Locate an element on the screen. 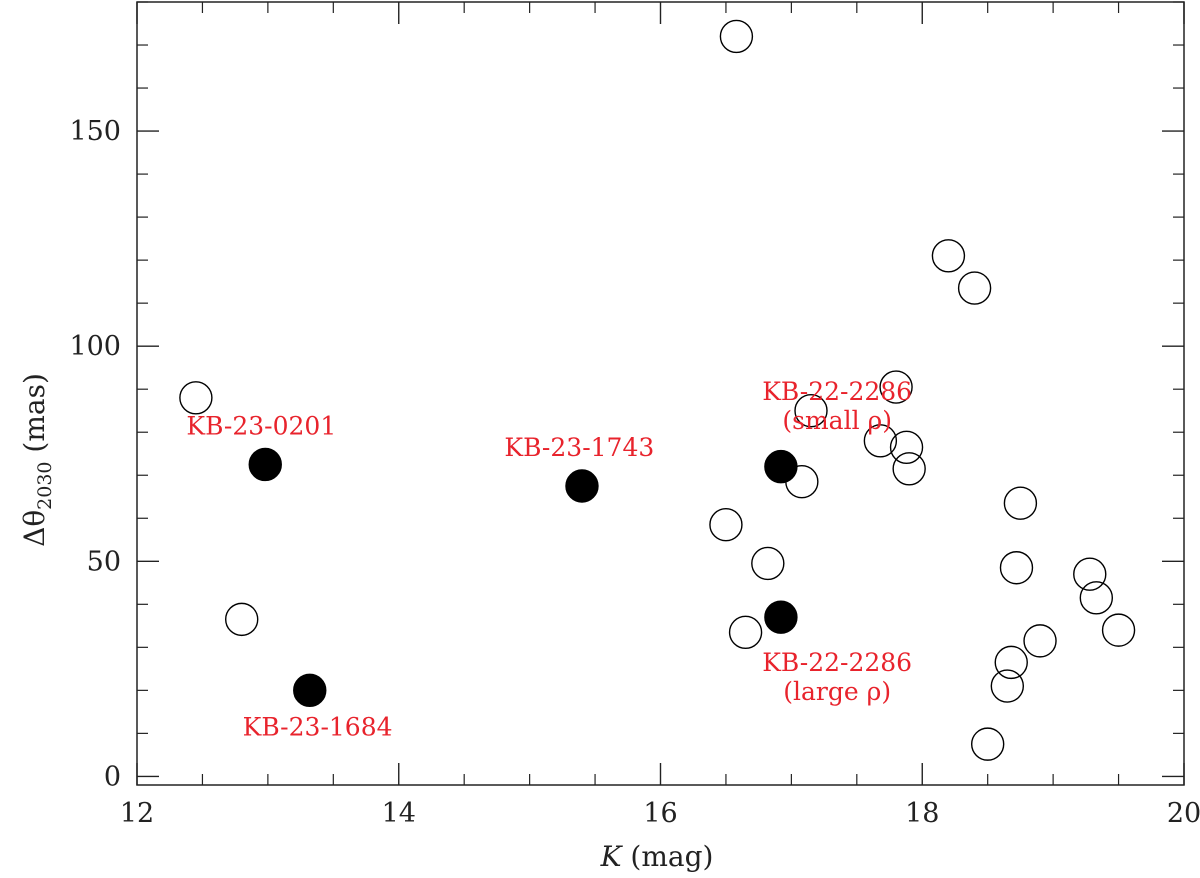 The width and height of the screenshot is (1200, 878). x-axis-label: K (mag) is located at coordinates (657, 856).